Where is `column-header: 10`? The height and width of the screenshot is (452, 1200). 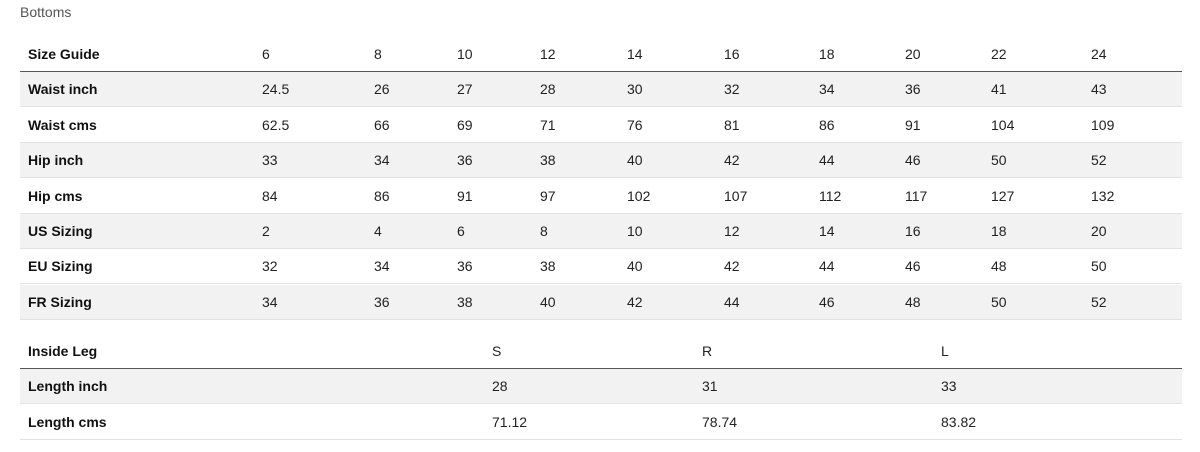 column-header: 10 is located at coordinates (465, 54).